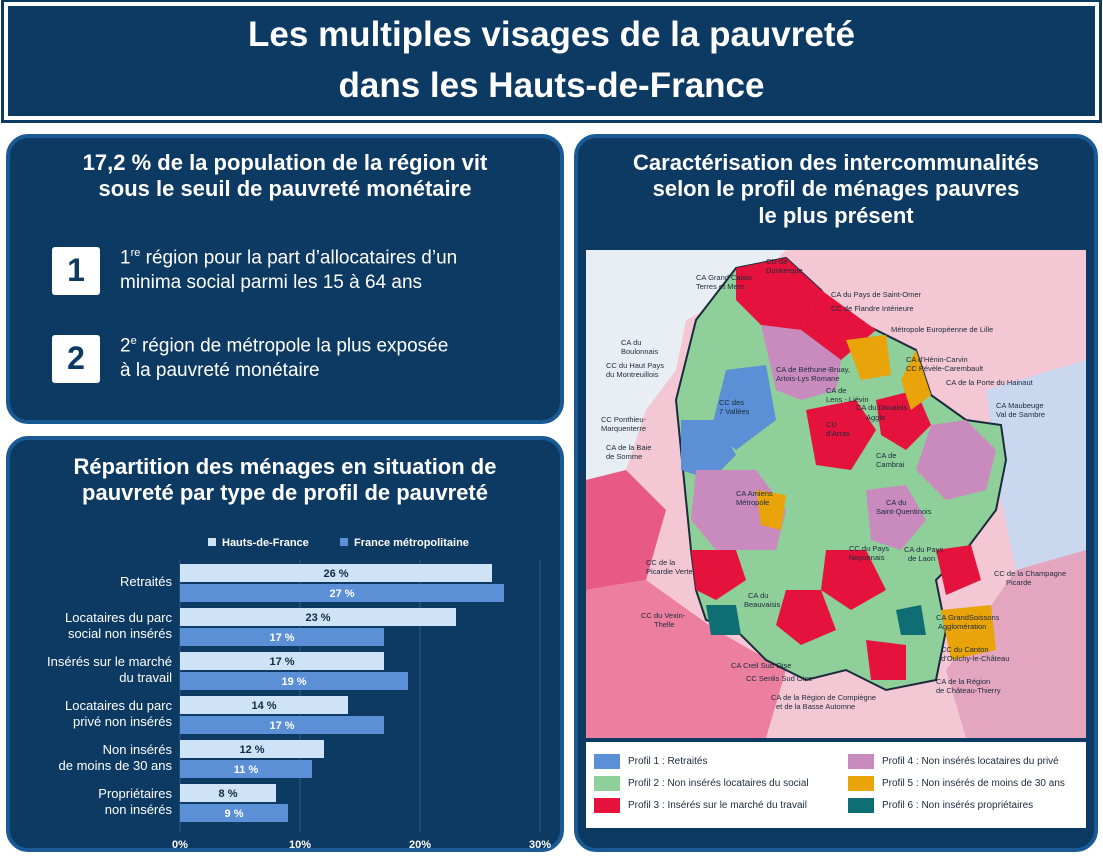  What do you see at coordinates (776, 261) in the screenshot?
I see `map-label: CU de` at bounding box center [776, 261].